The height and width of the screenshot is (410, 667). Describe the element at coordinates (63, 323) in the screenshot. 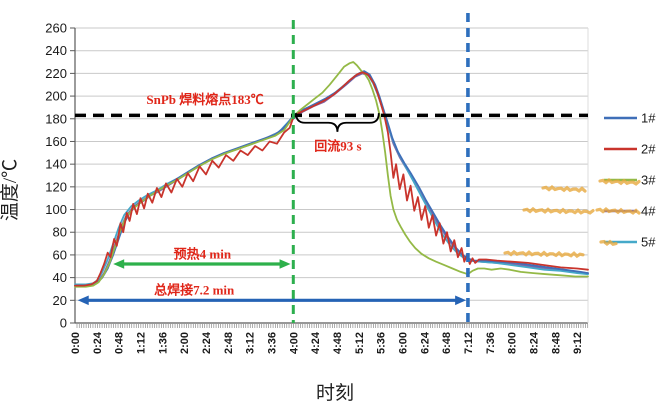

I see `y-tick-label: 0` at that location.